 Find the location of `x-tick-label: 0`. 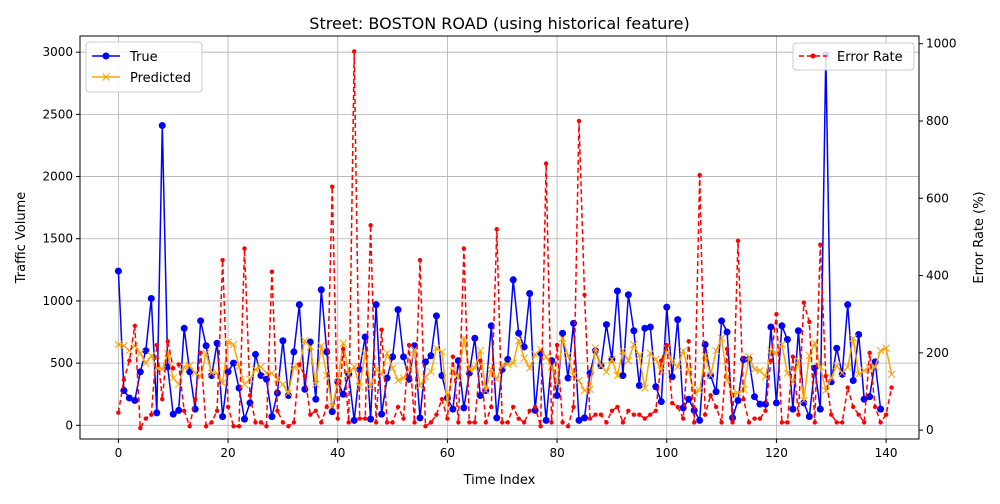

x-tick-label: 0 is located at coordinates (119, 453).